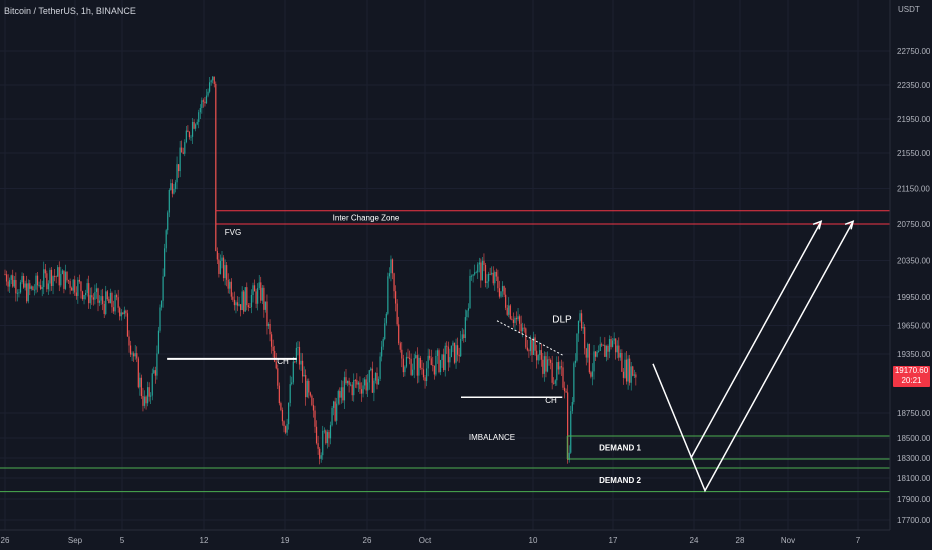  I want to click on time-tick-label: Nov, so click(788, 540).